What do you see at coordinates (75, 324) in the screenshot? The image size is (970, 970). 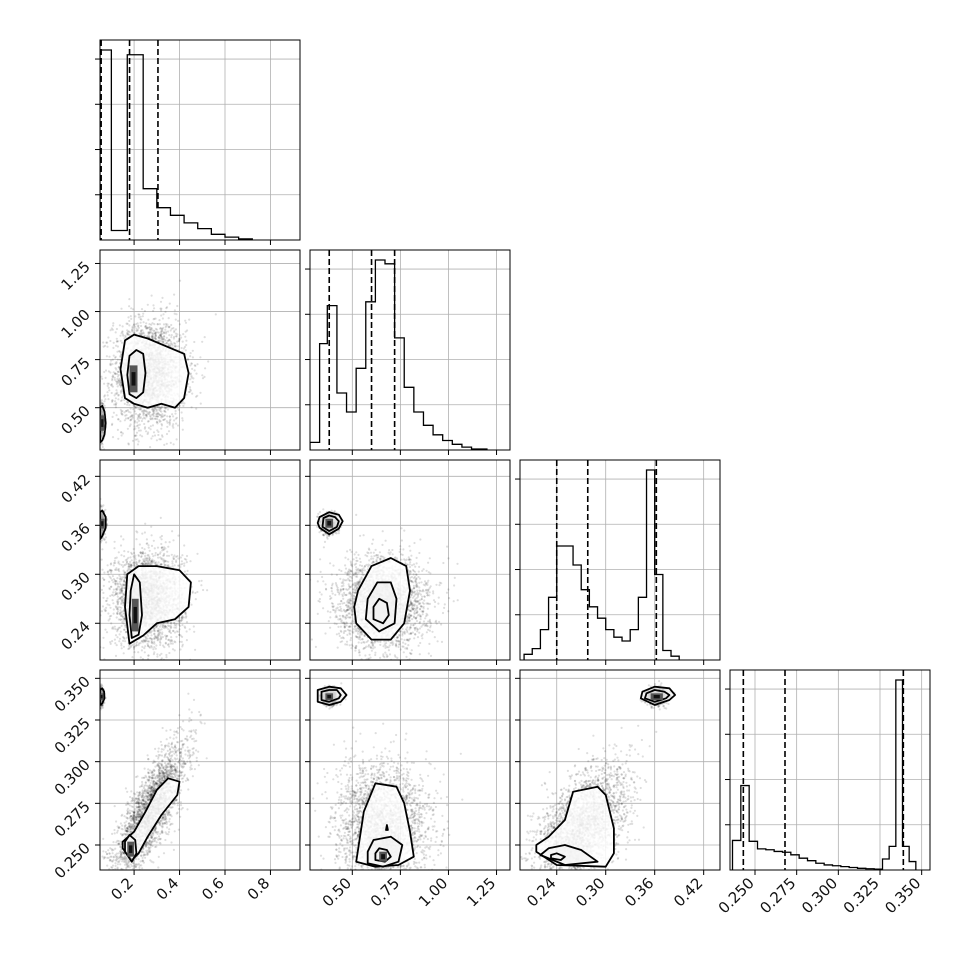 I see `y-tick-label: 1.00` at bounding box center [75, 324].